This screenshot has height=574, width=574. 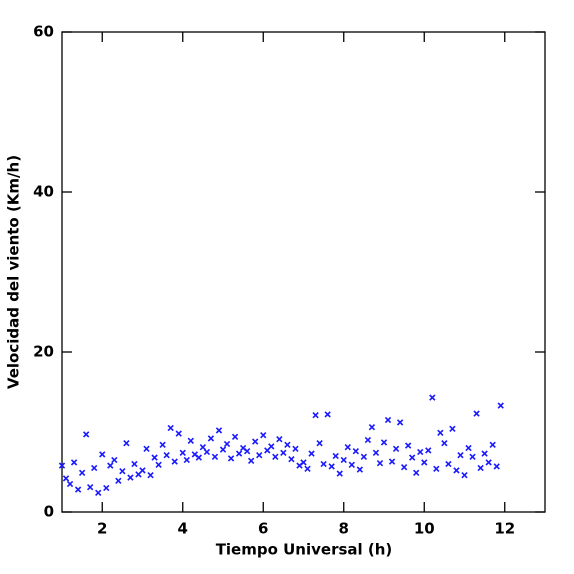 I want to click on y-tick-label: 40, so click(x=43, y=192).